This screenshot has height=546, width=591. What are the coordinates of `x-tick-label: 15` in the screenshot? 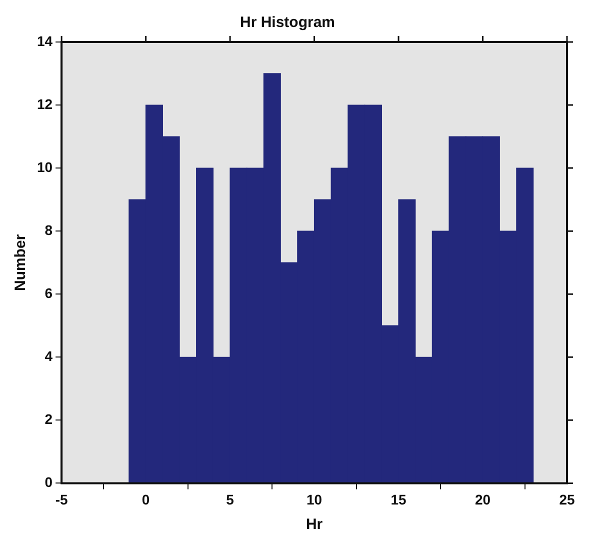 It's located at (398, 499).